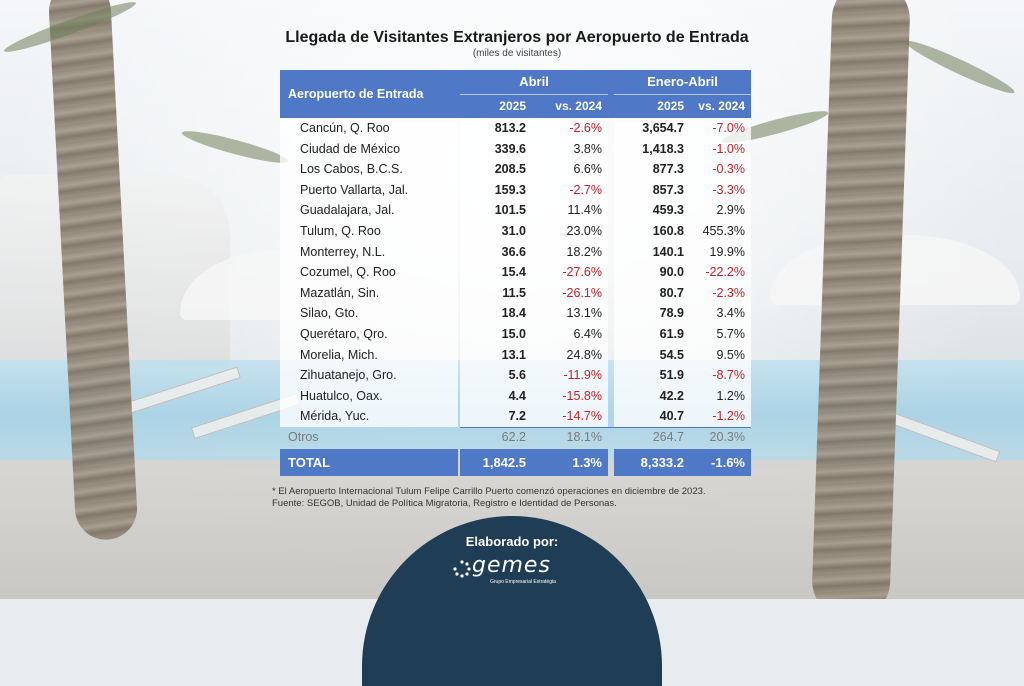 The image size is (1024, 686). I want to click on row-ytd-change: 1.2%, so click(731, 395).